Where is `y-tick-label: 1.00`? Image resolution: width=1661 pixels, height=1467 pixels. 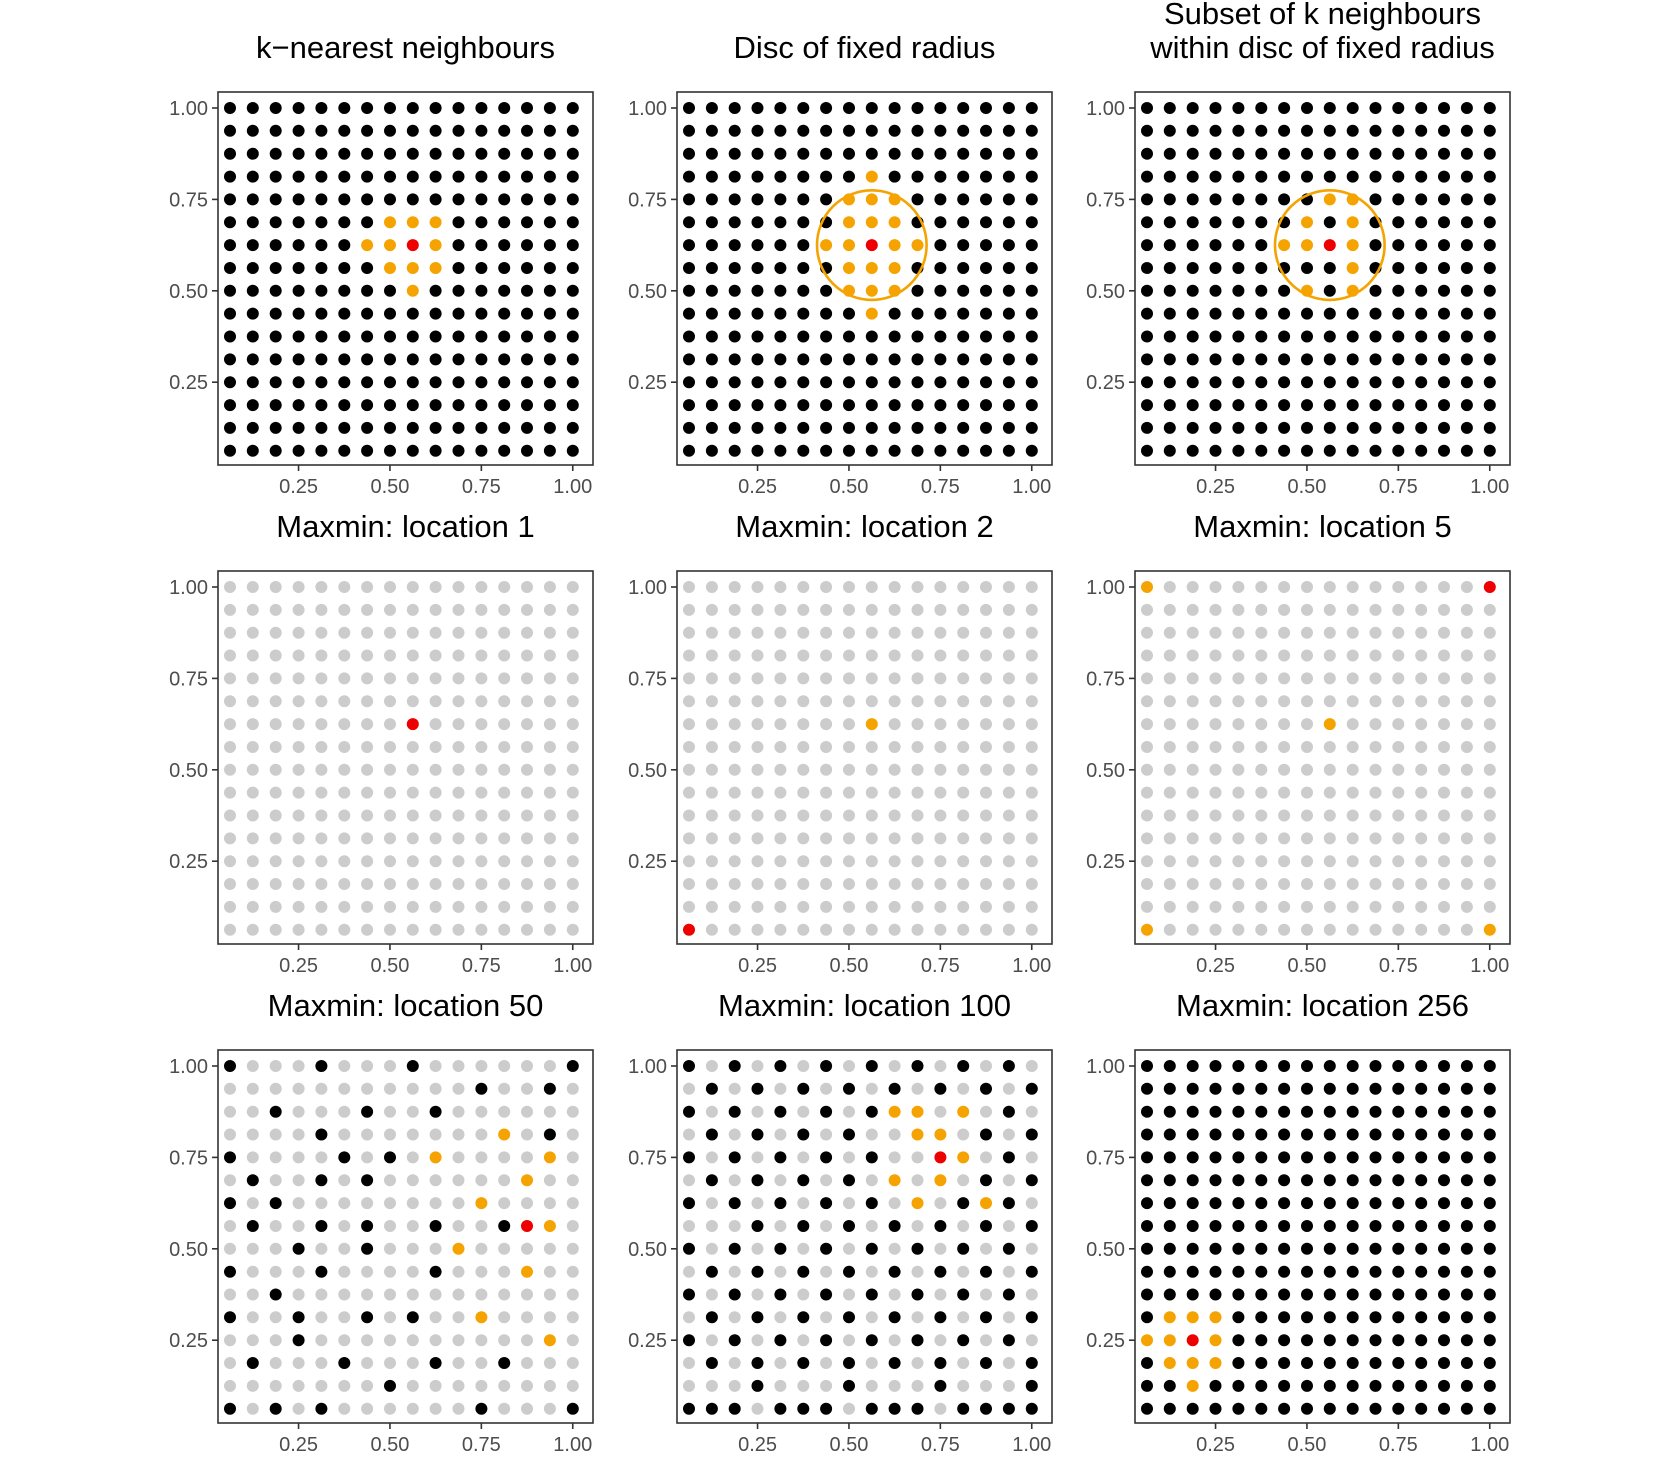 y-tick-label: 1.00 is located at coordinates (188, 588).